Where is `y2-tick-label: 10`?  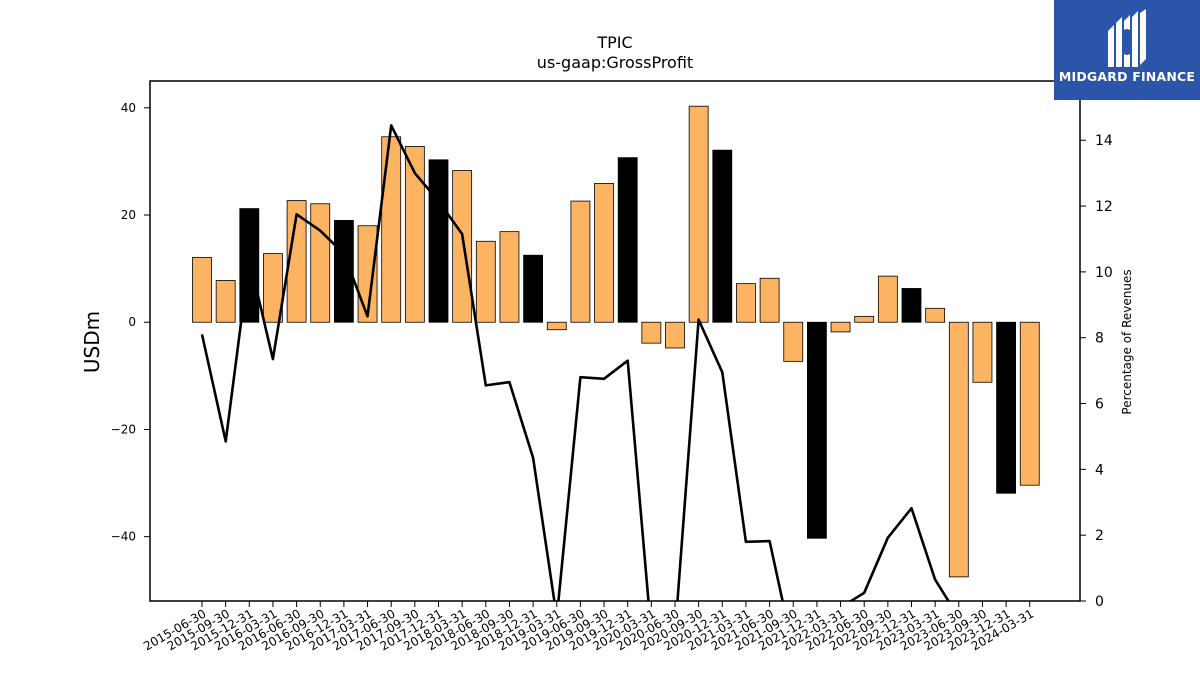
y2-tick-label: 10 is located at coordinates (1104, 273).